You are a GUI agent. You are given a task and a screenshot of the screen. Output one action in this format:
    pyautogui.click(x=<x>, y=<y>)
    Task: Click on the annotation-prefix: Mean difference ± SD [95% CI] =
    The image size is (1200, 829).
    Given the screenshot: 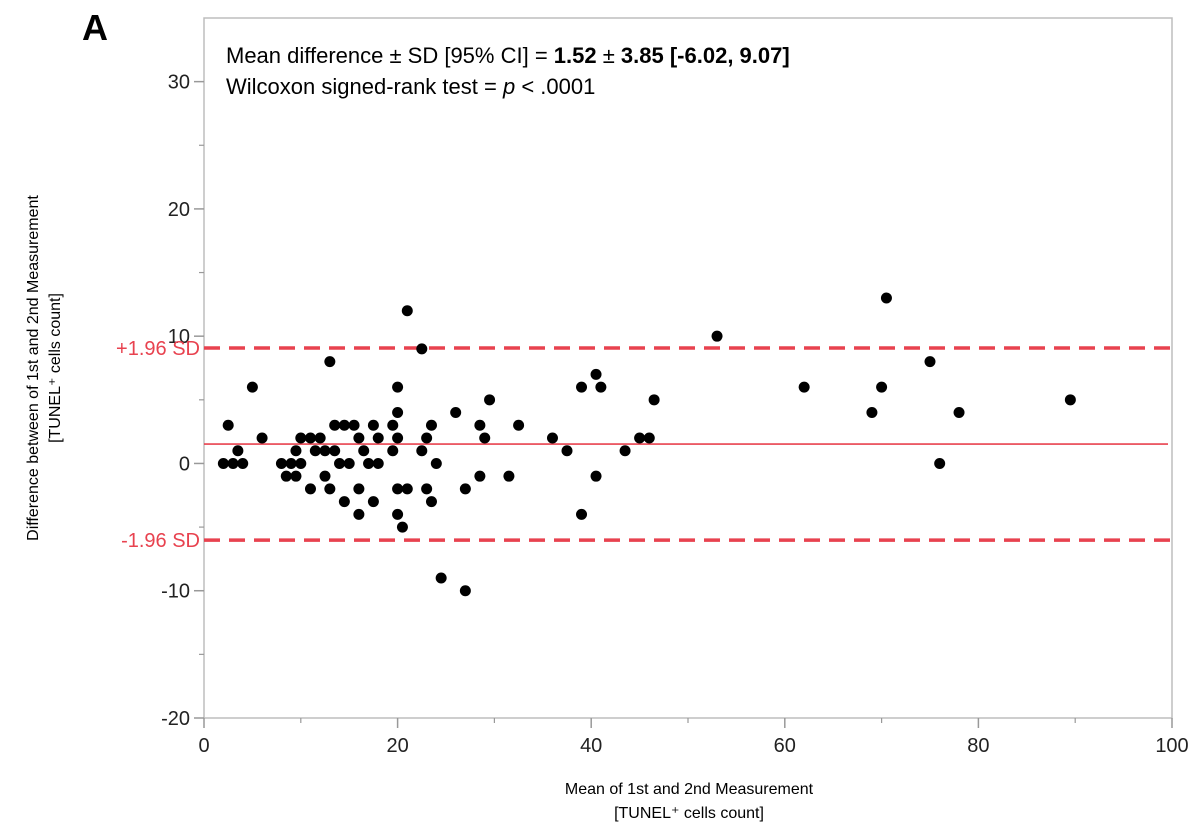 What is the action you would take?
    pyautogui.click(x=390, y=55)
    